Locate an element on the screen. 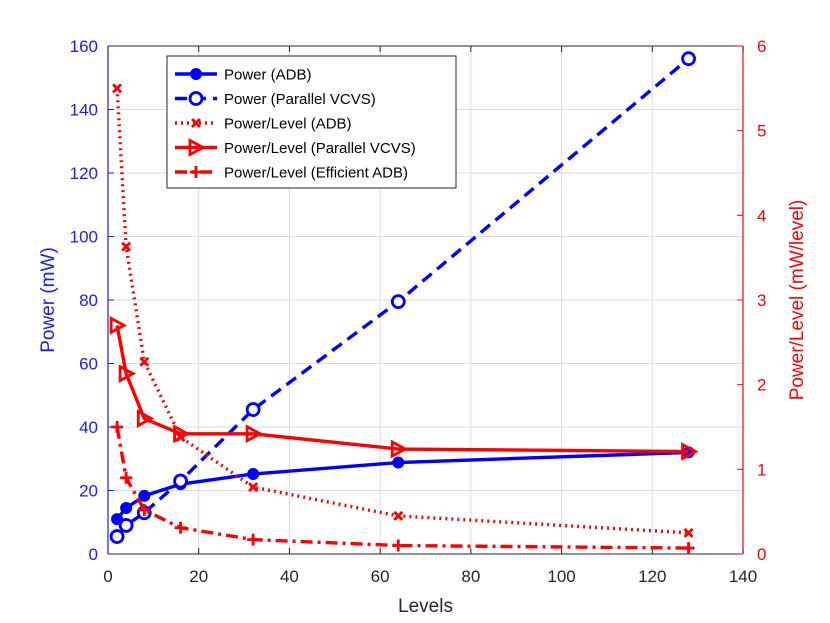 The width and height of the screenshot is (830, 623). legend-box is located at coordinates (311, 122).